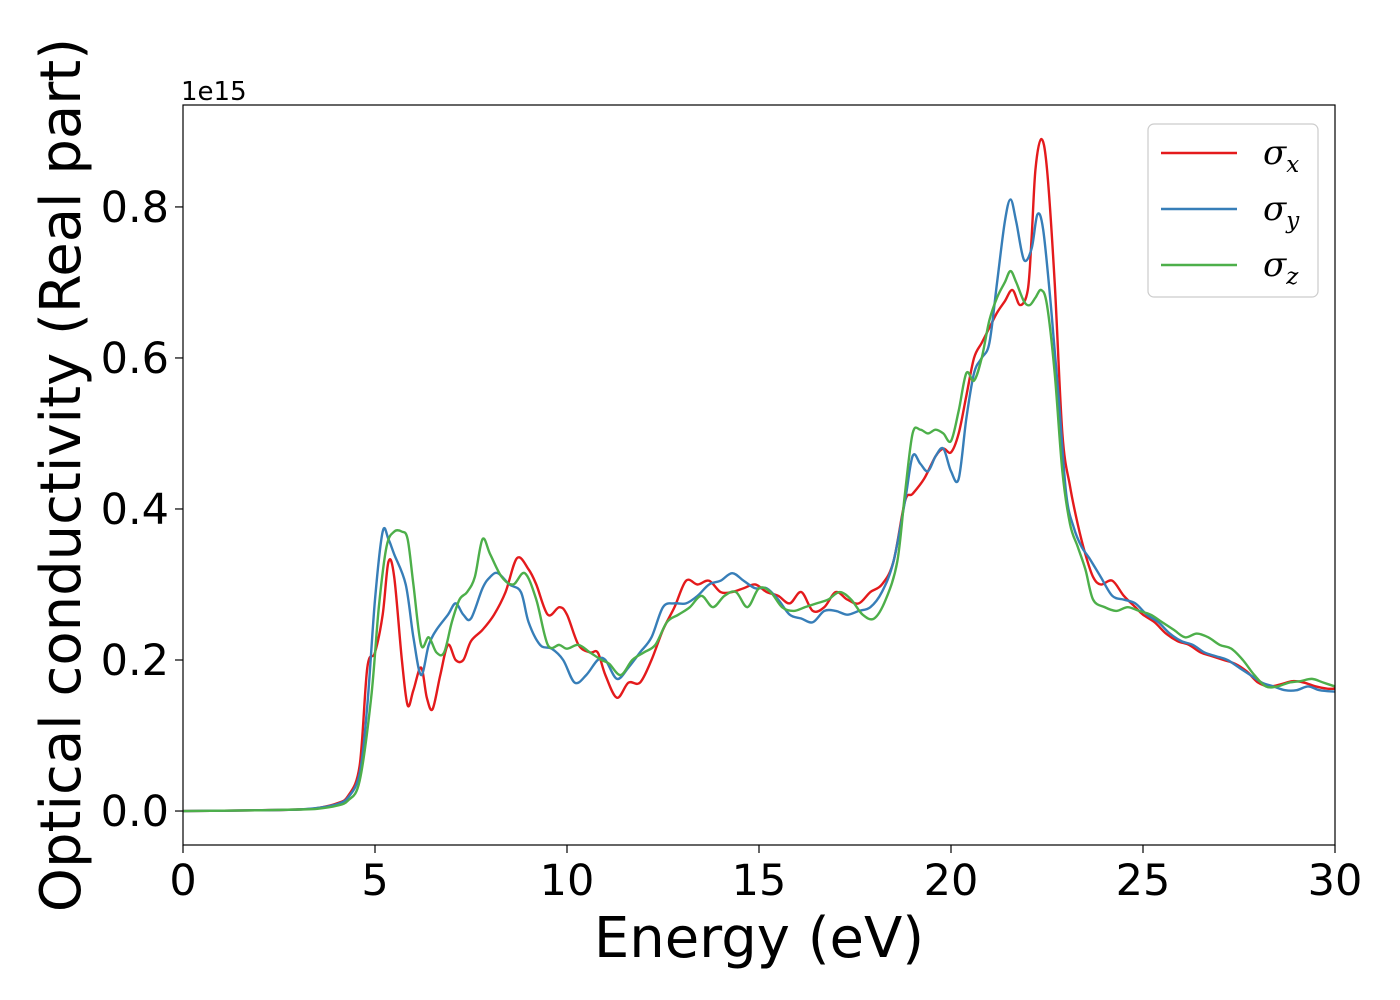  What do you see at coordinates (1143, 881) in the screenshot?
I see `x-tick-label: 25` at bounding box center [1143, 881].